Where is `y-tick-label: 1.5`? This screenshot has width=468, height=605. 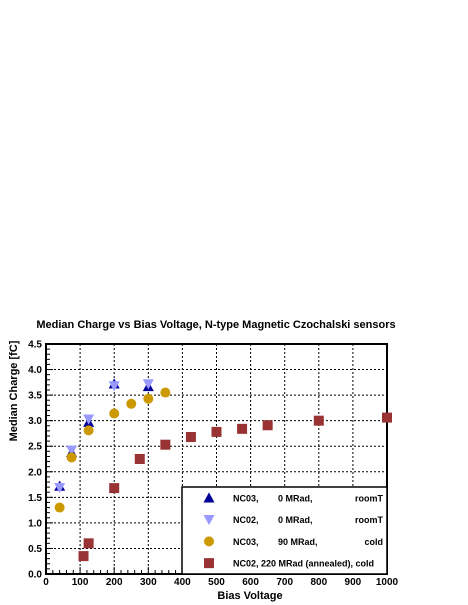
y-tick-label: 1.5 is located at coordinates (35, 498).